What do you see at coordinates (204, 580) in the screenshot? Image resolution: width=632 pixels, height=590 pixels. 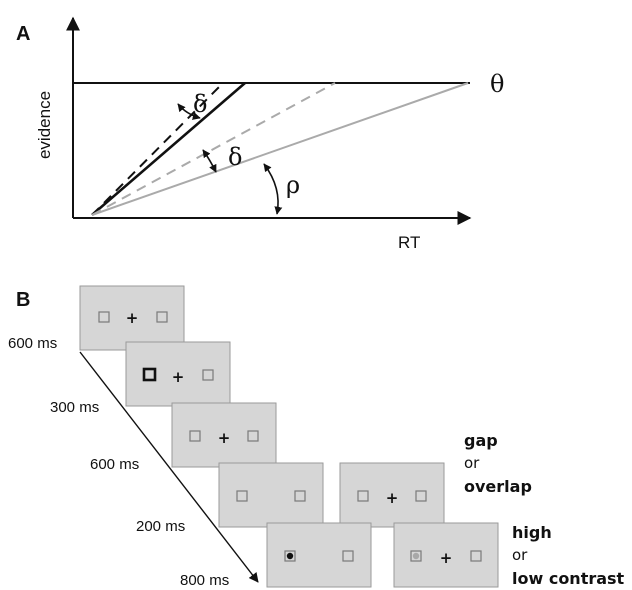 I see `timing-label-5: 800 ms` at bounding box center [204, 580].